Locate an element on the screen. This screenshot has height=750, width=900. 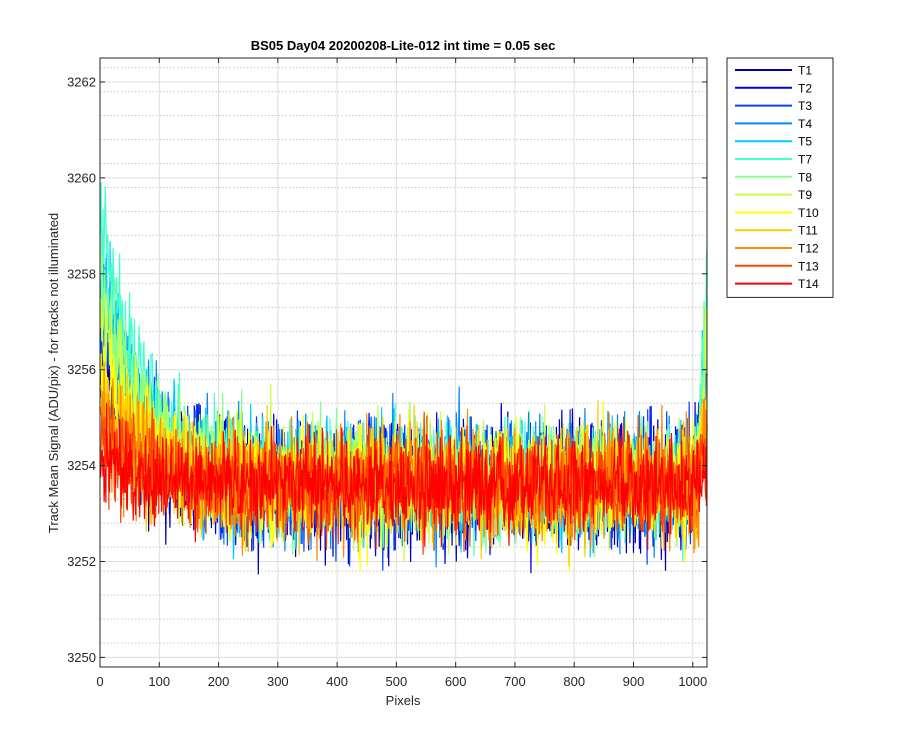
legend-label-t1: T1 is located at coordinates (805, 71).